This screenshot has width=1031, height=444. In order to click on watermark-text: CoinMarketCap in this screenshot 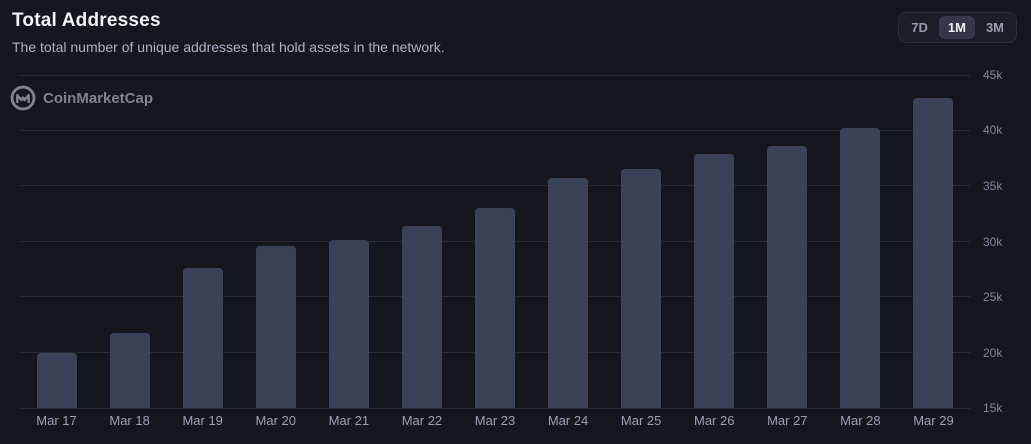, I will do `click(98, 98)`.